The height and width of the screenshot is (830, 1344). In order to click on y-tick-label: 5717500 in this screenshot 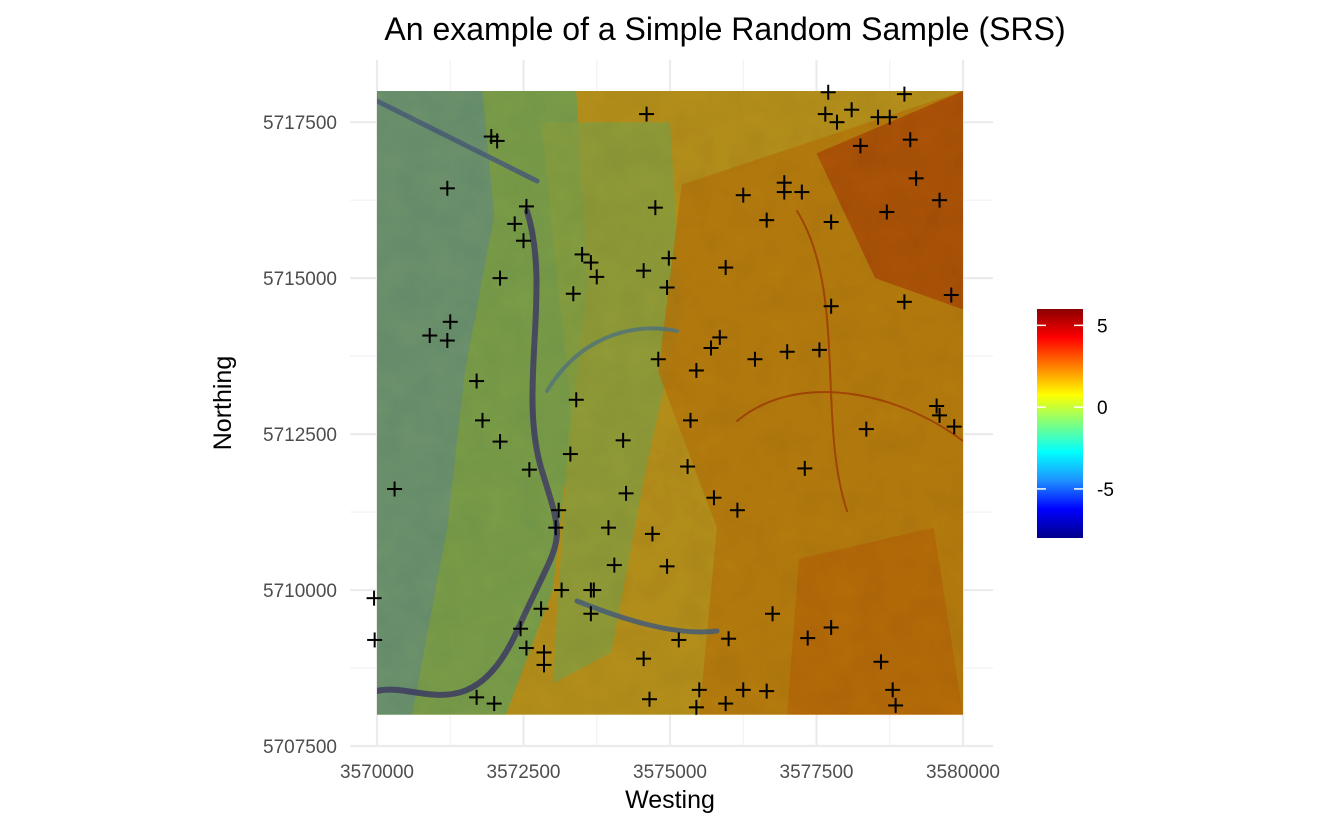, I will do `click(300, 123)`.